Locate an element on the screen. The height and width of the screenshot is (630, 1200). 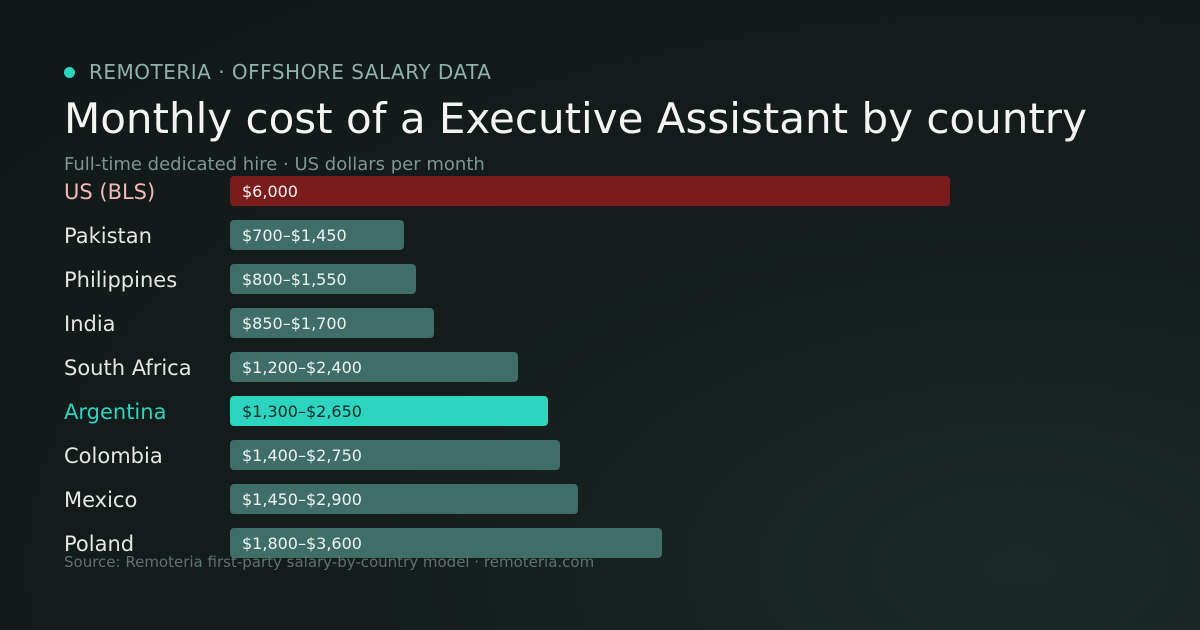
bar-us-bls is located at coordinates (590, 191).